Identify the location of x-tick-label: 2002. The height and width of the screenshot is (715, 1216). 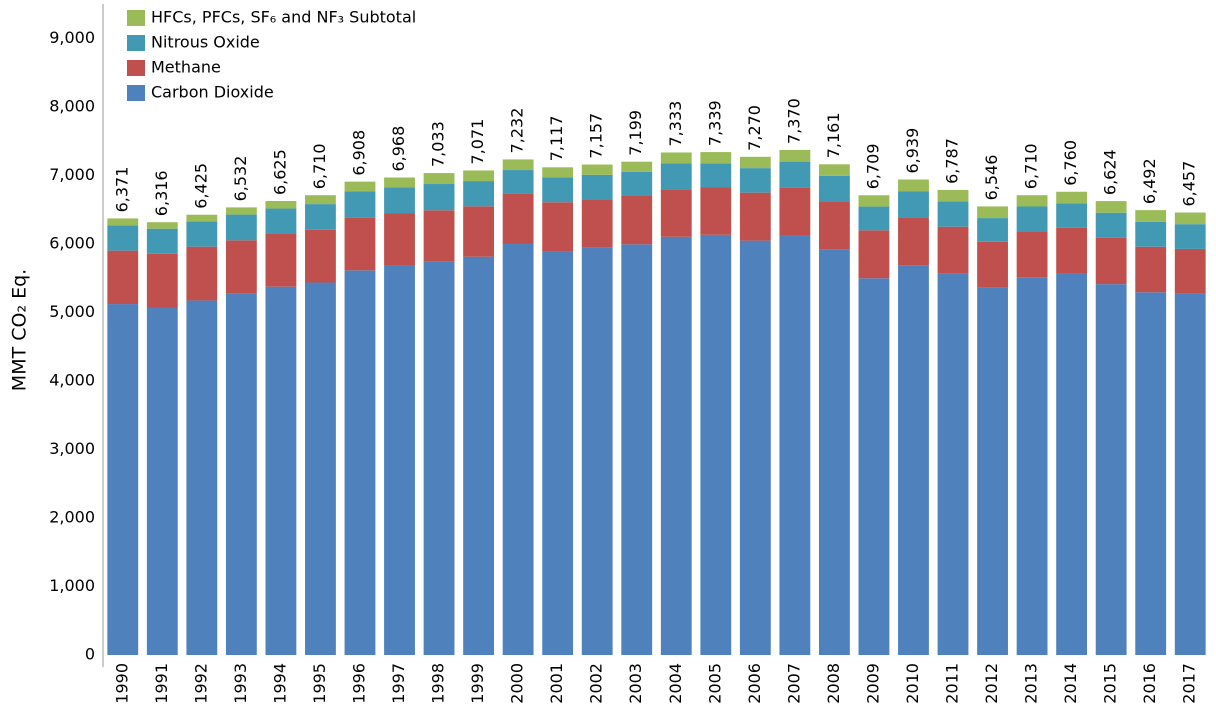
(596, 683).